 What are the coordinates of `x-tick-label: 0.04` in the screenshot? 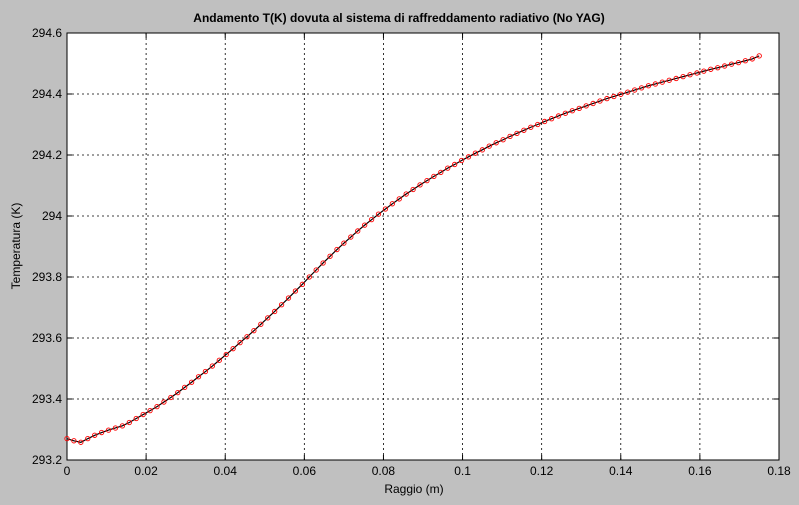 It's located at (226, 471).